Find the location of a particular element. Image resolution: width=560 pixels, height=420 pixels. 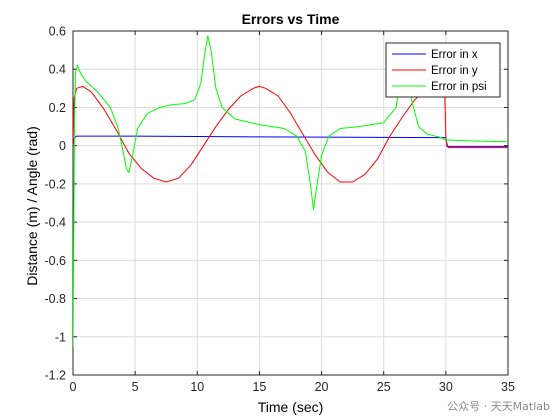

y-tick-labels: 0.6 0.4 0.2 0 -0.2 -0.4 -0.6 -0.8 -1 -1.2 is located at coordinates (55, 204).